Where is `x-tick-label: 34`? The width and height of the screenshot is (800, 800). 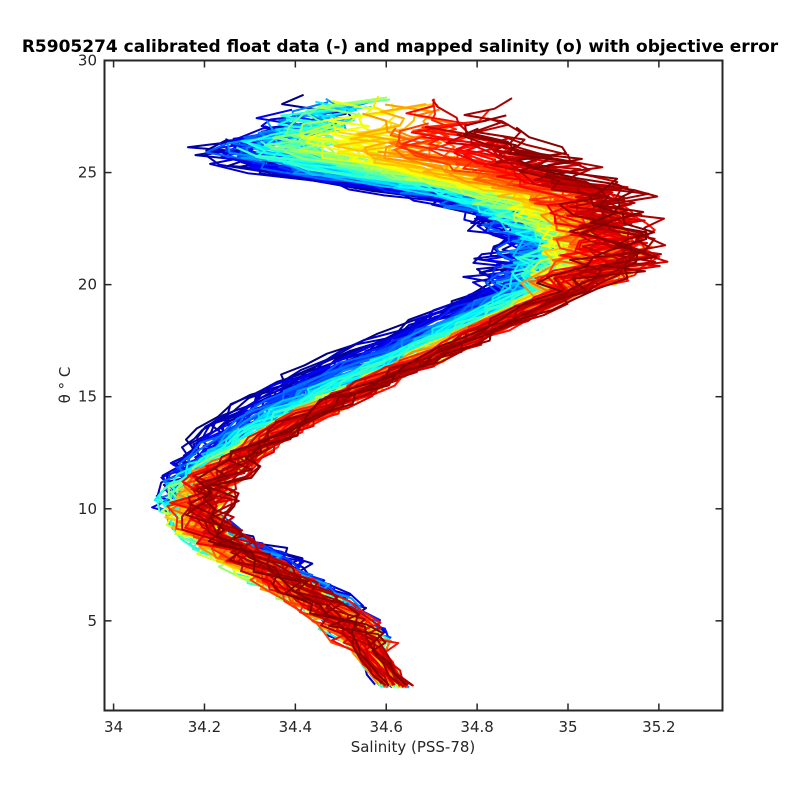 x-tick-label: 34 is located at coordinates (113, 727).